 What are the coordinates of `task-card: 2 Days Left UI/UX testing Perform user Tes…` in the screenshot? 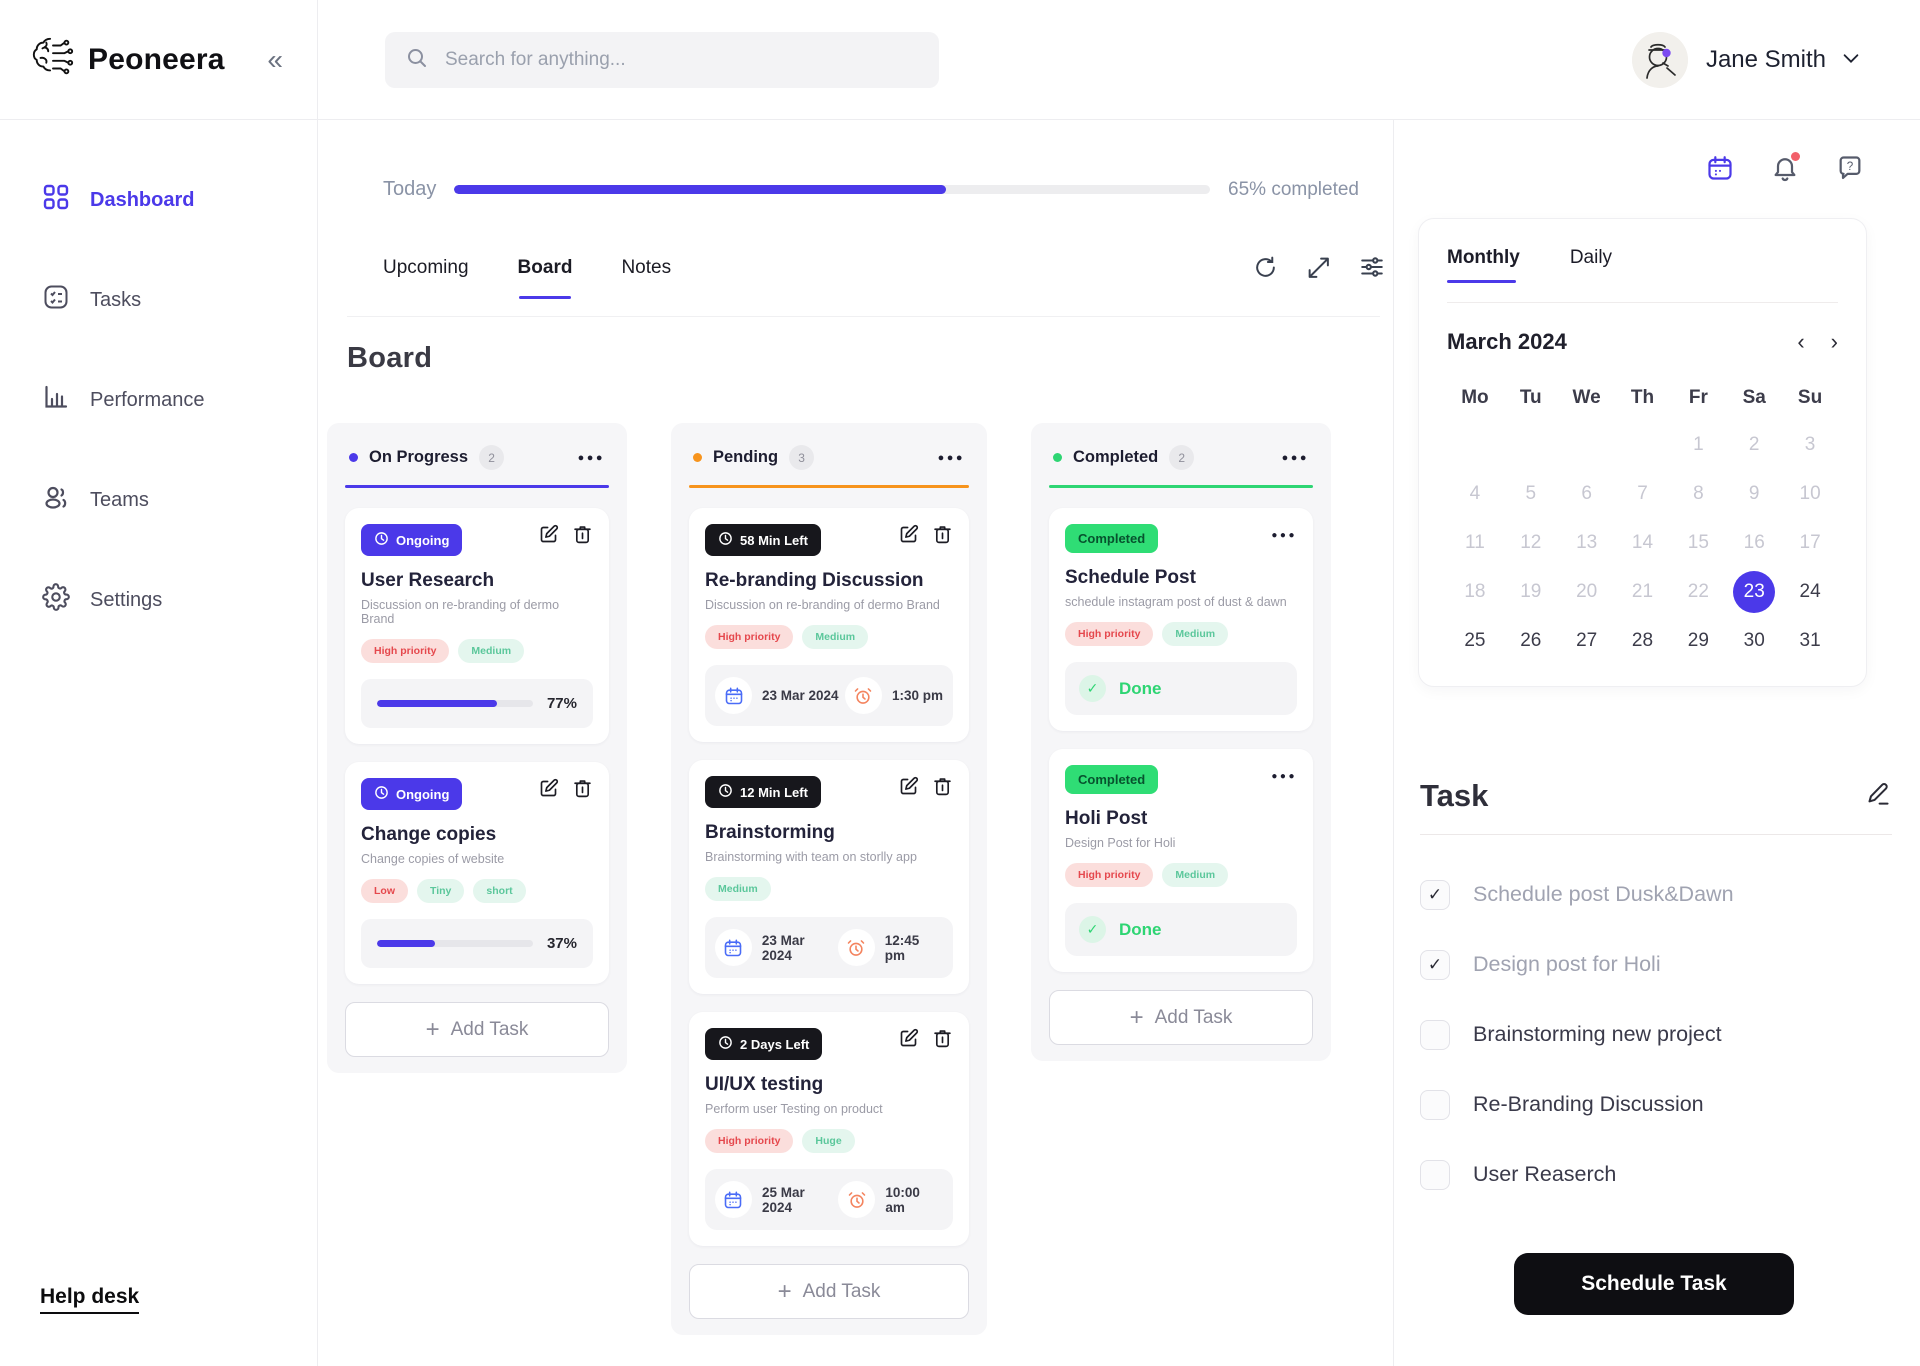 It's located at (829, 1129).